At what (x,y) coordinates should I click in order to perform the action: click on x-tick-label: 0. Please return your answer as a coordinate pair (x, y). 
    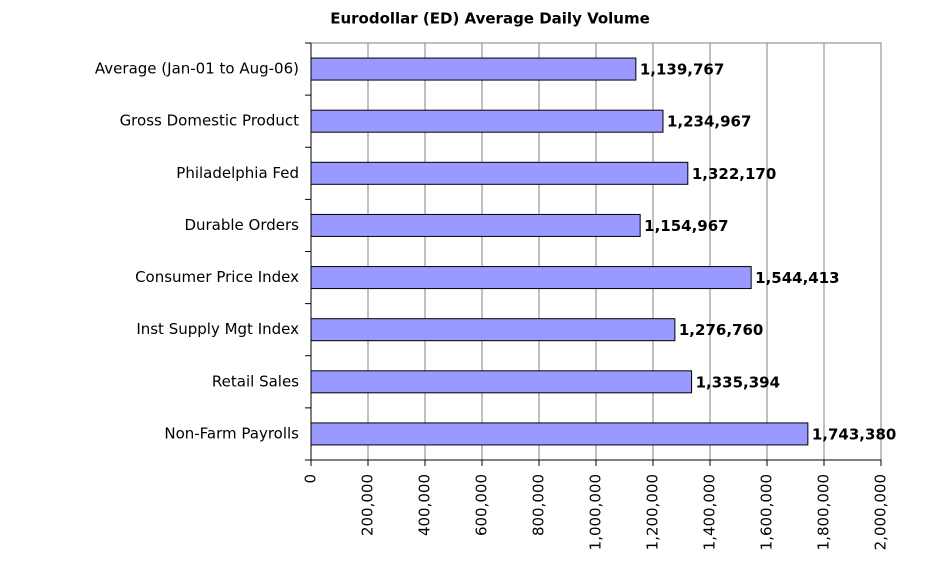
    Looking at the image, I should click on (311, 479).